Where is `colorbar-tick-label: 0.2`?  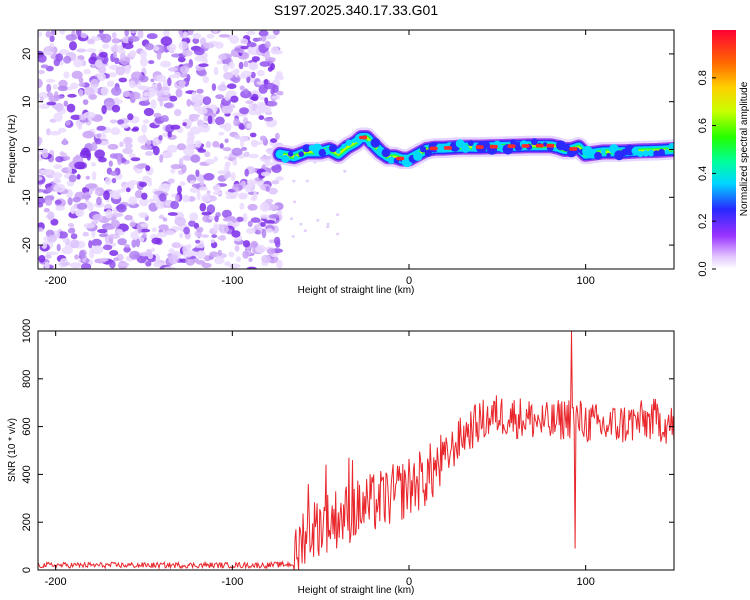 colorbar-tick-label: 0.2 is located at coordinates (703, 221).